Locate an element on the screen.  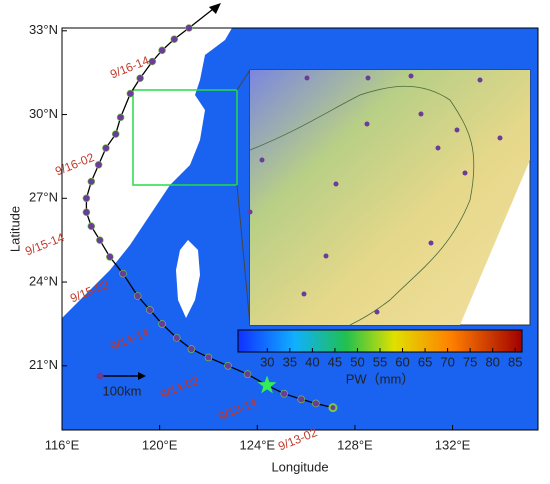
inset-region is located at coordinates (185, 137).